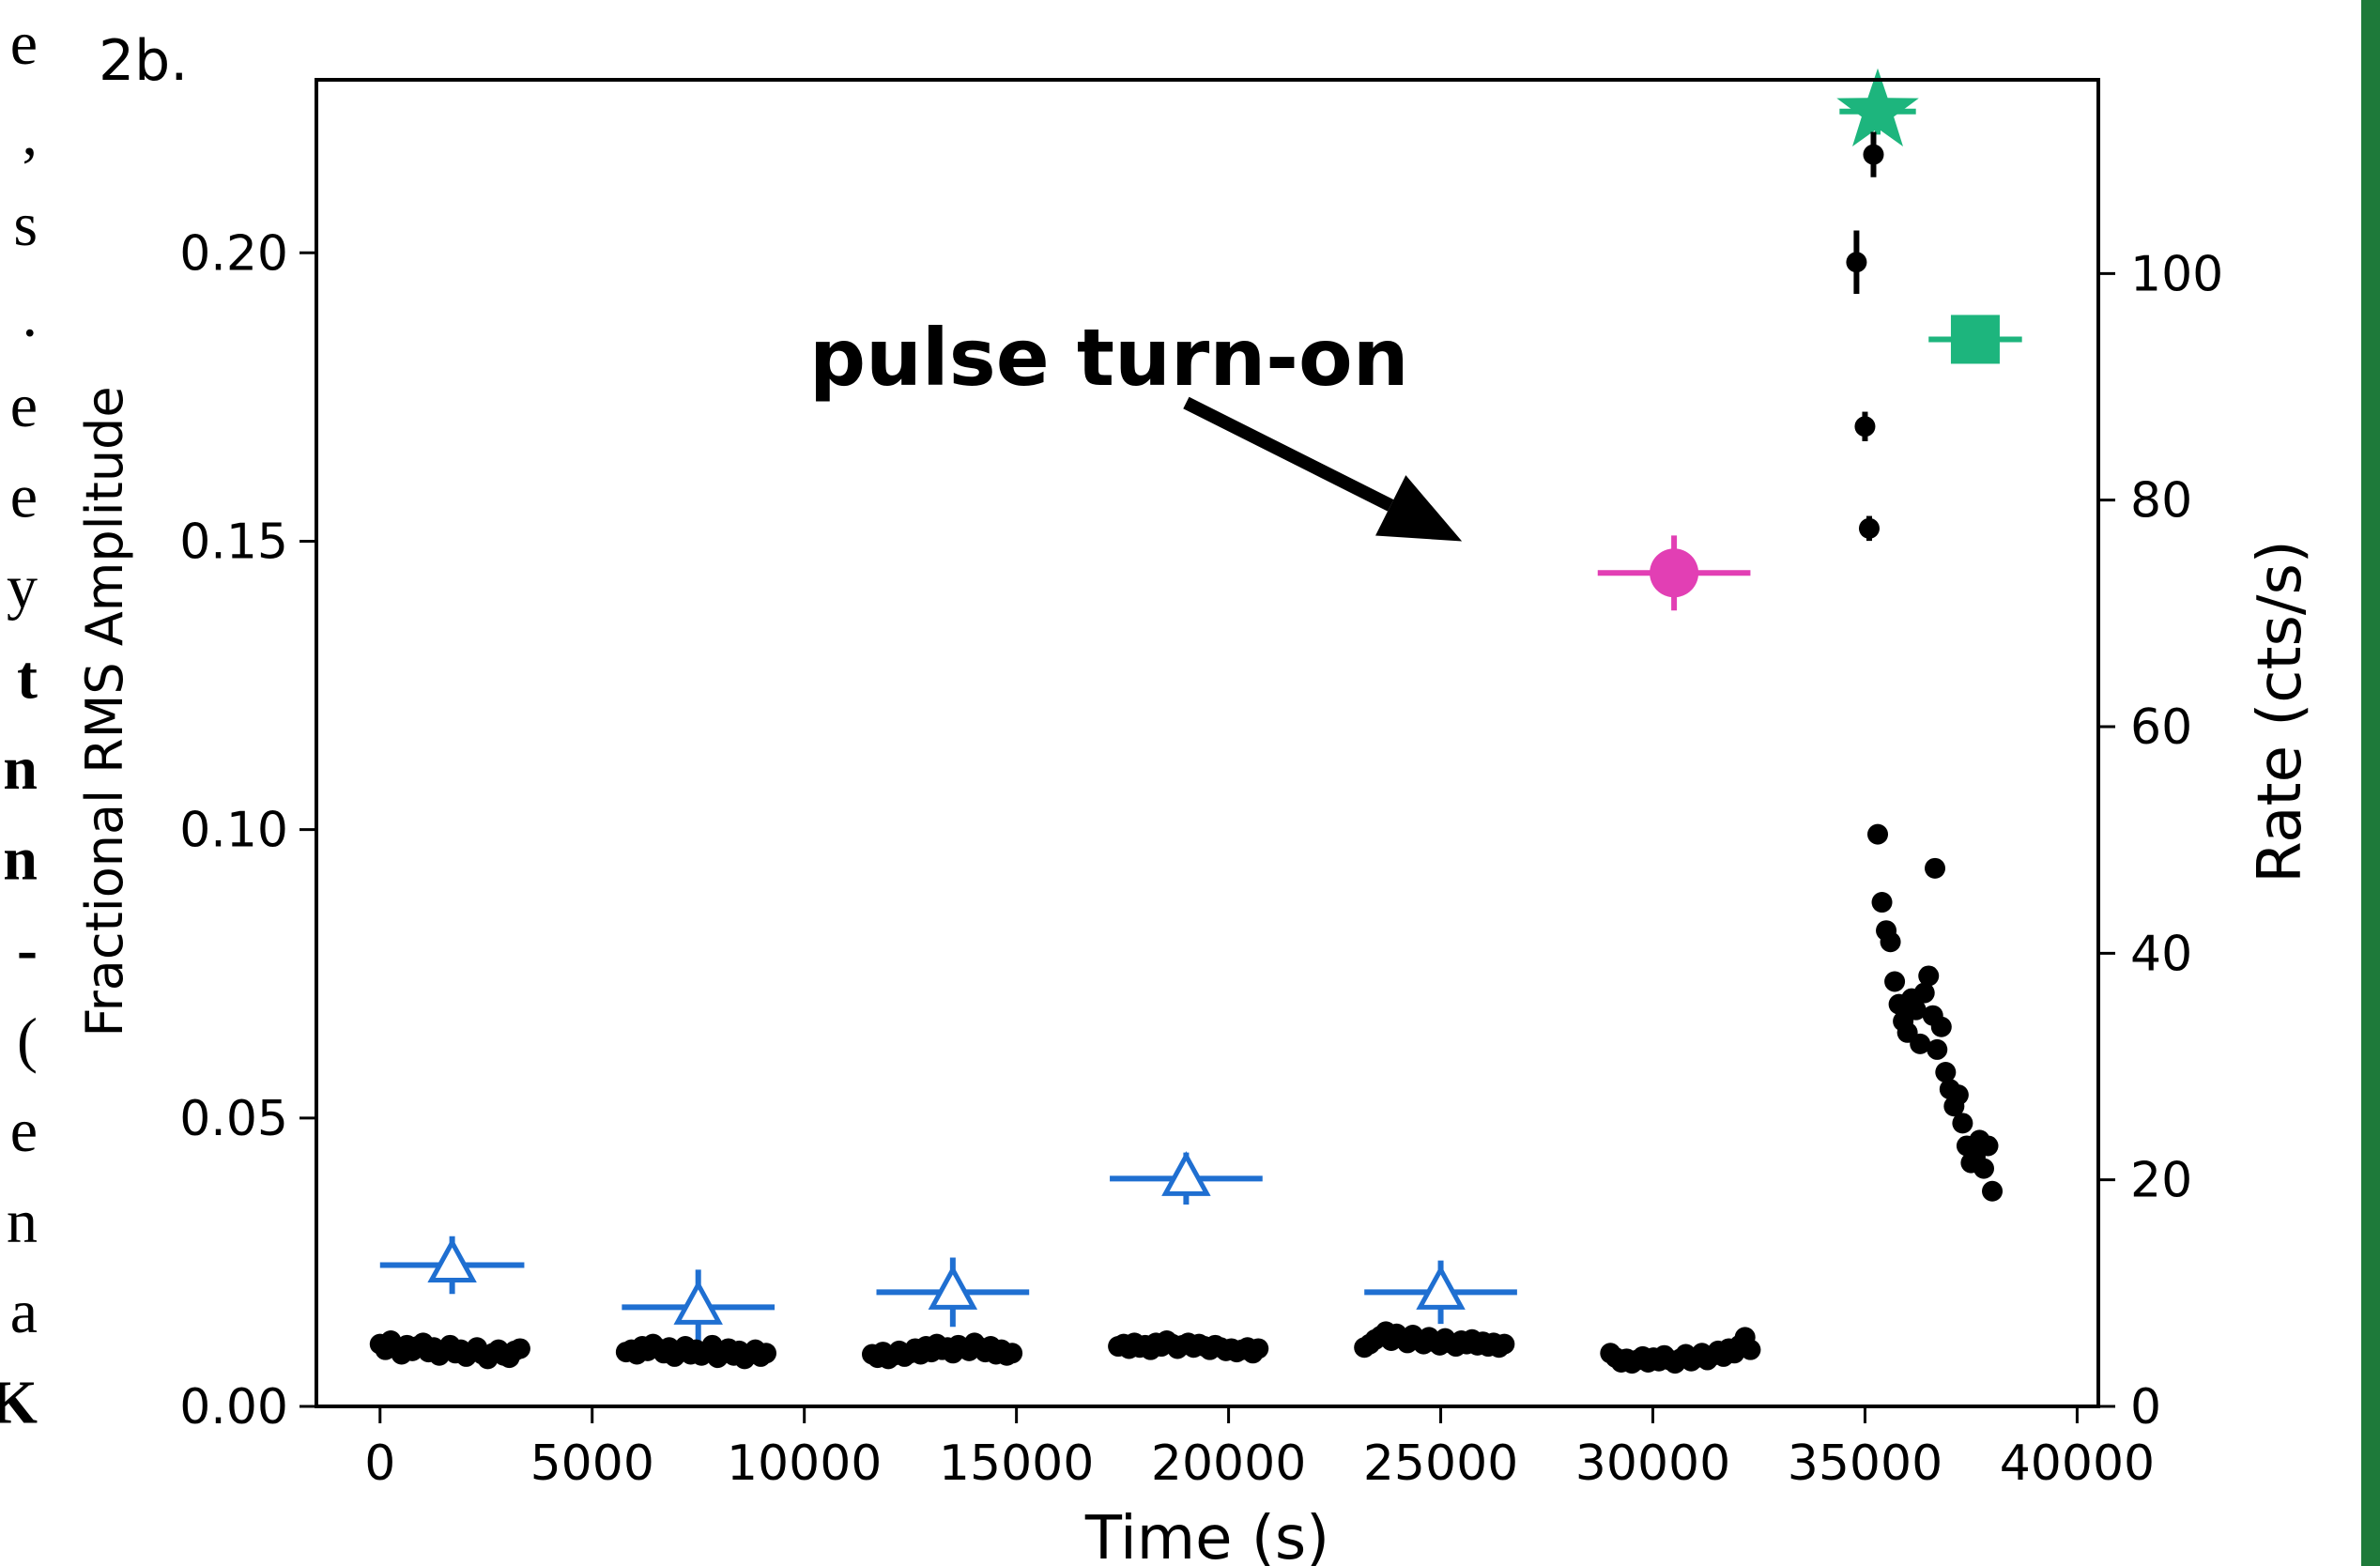 The width and height of the screenshot is (2380, 1566). Describe the element at coordinates (1975, 340) in the screenshot. I see `rms-square-point` at that location.